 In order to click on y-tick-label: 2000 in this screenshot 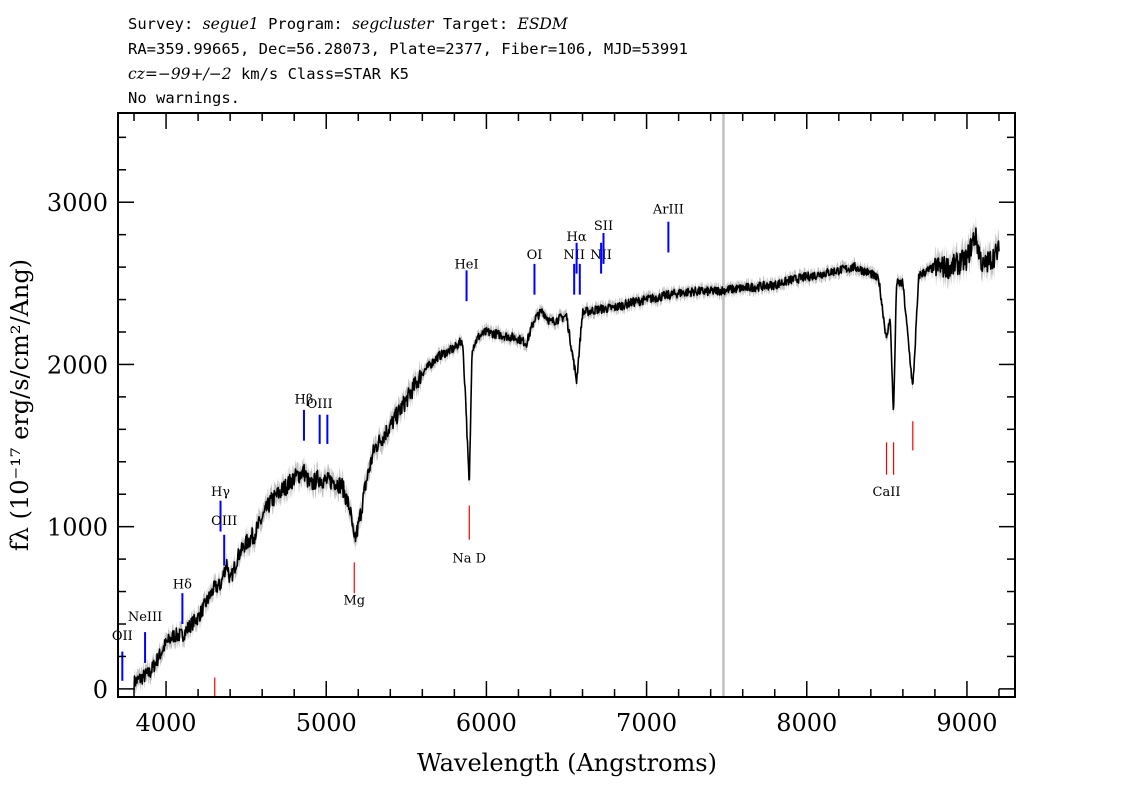, I will do `click(77, 365)`.